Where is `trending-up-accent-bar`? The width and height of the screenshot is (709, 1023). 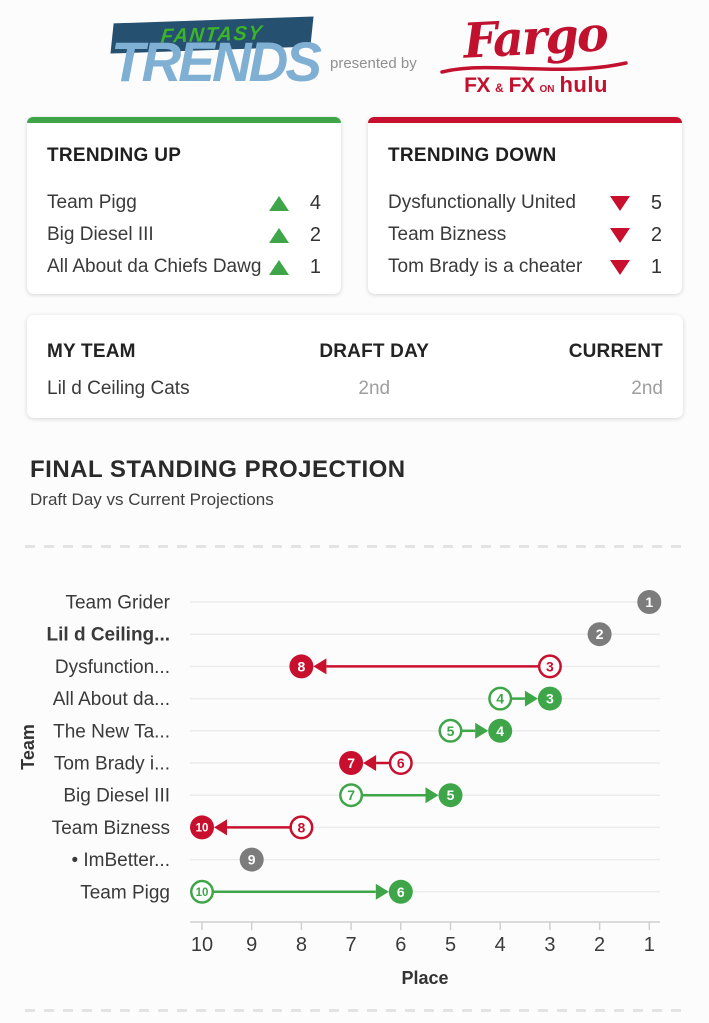
trending-up-accent-bar is located at coordinates (184, 120).